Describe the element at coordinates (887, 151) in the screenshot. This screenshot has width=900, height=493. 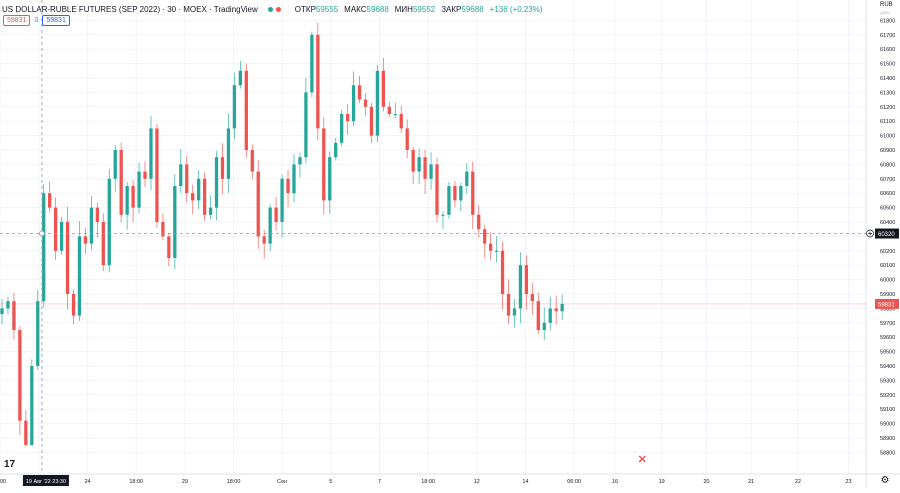
I see `price-axis-tick-label: 60900` at that location.